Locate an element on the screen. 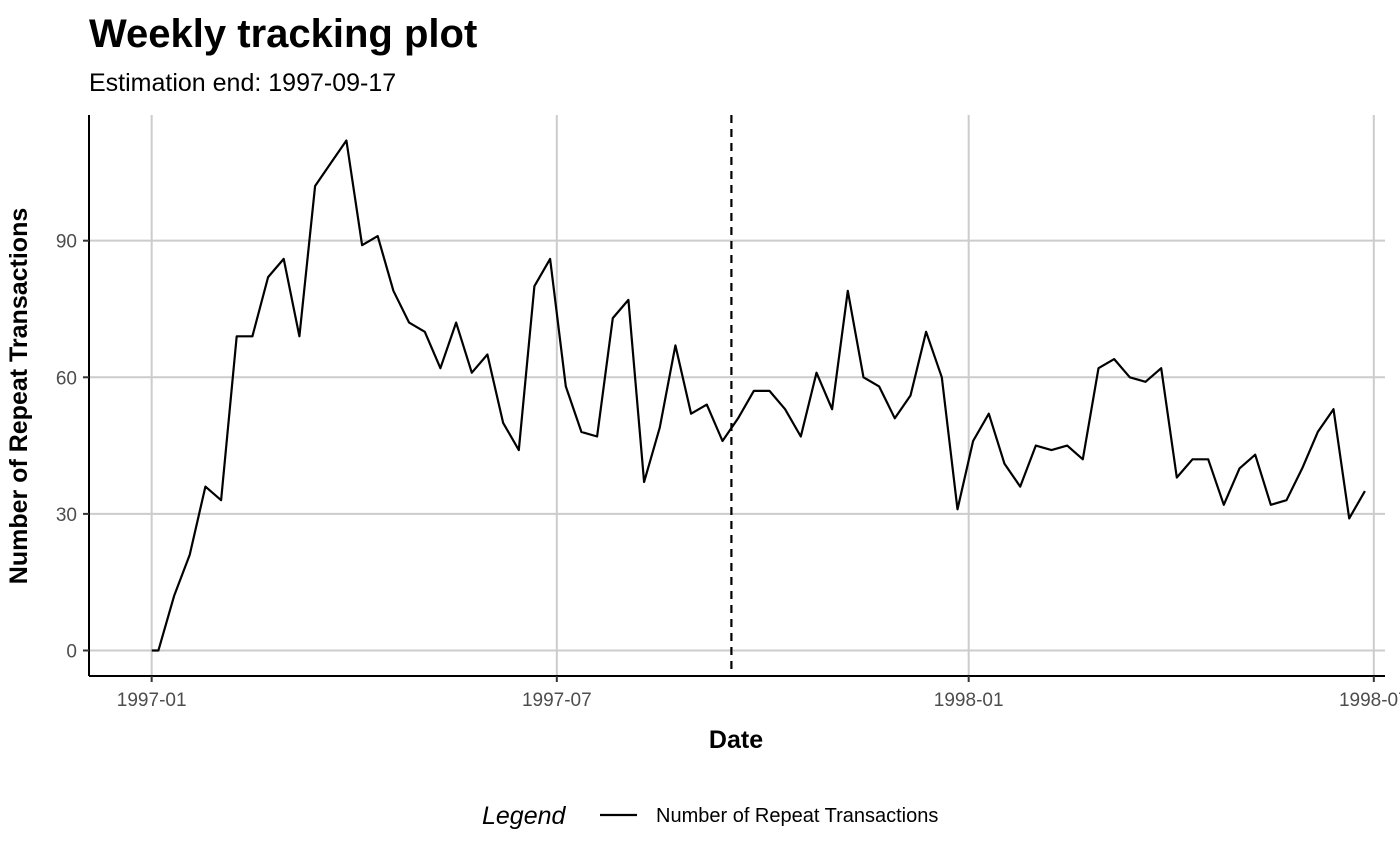 The image size is (1400, 866). y-tick-label: 90 is located at coordinates (66, 242).